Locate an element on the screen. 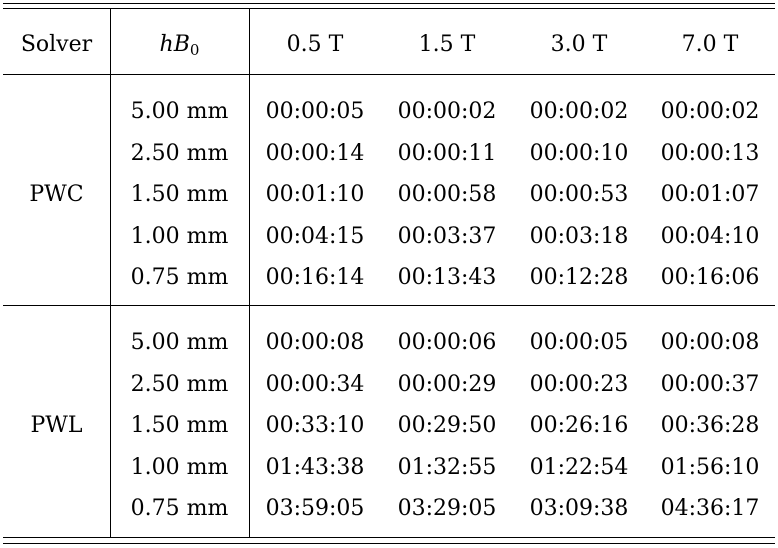  bottom-rule-outer is located at coordinates (389, 543).